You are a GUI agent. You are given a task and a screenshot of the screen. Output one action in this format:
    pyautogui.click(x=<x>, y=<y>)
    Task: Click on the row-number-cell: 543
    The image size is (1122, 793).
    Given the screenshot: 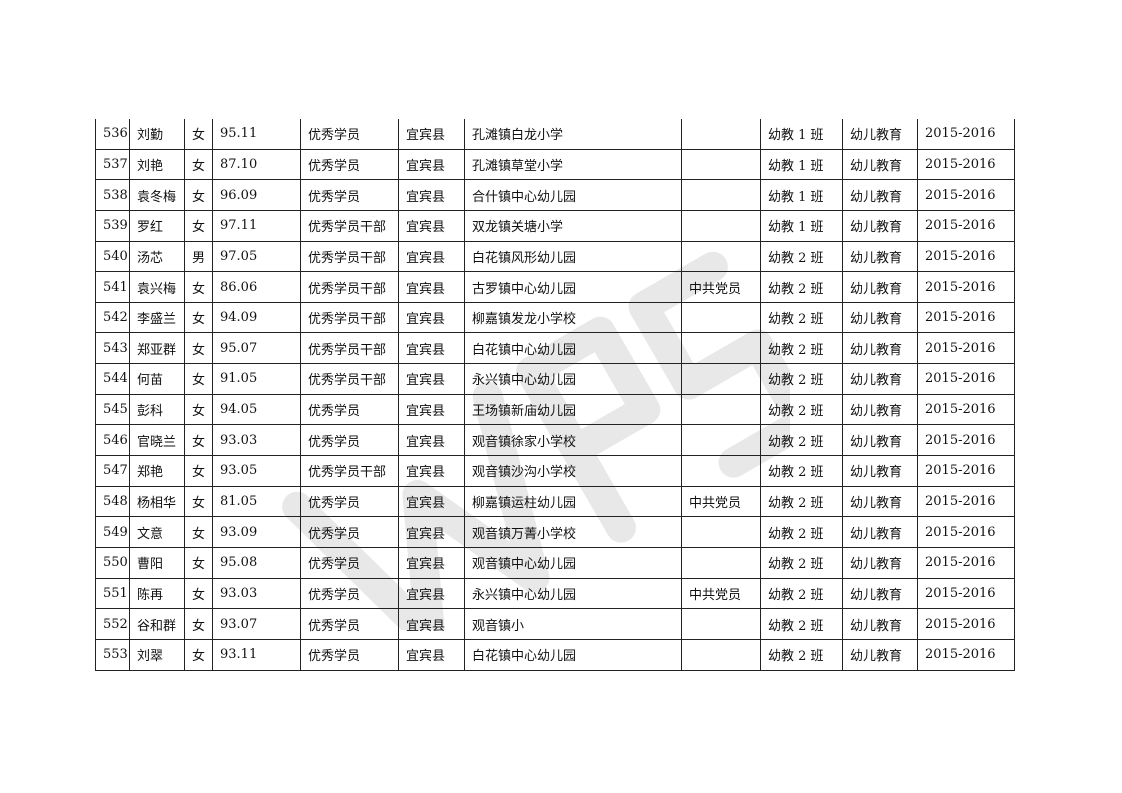 What is the action you would take?
    pyautogui.click(x=112, y=348)
    